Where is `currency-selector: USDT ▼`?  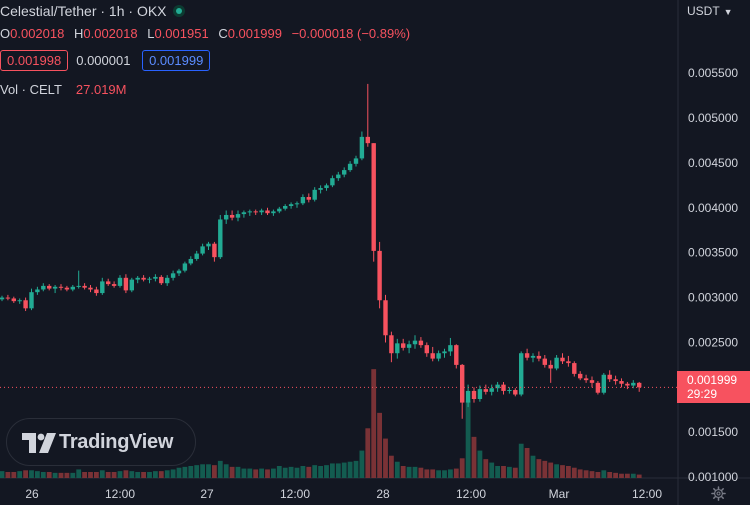 currency-selector: USDT ▼ is located at coordinates (710, 11).